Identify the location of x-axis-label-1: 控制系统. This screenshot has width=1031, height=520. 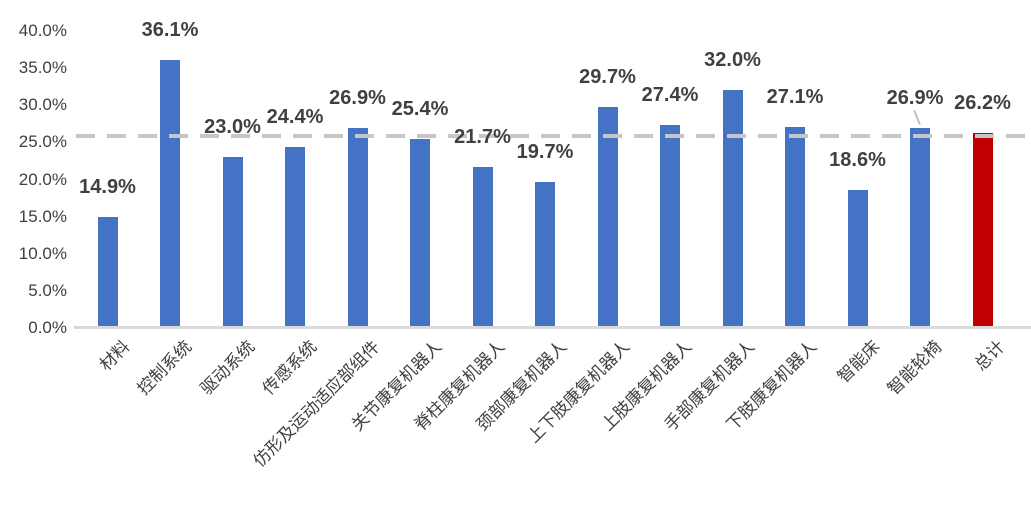
(164, 368).